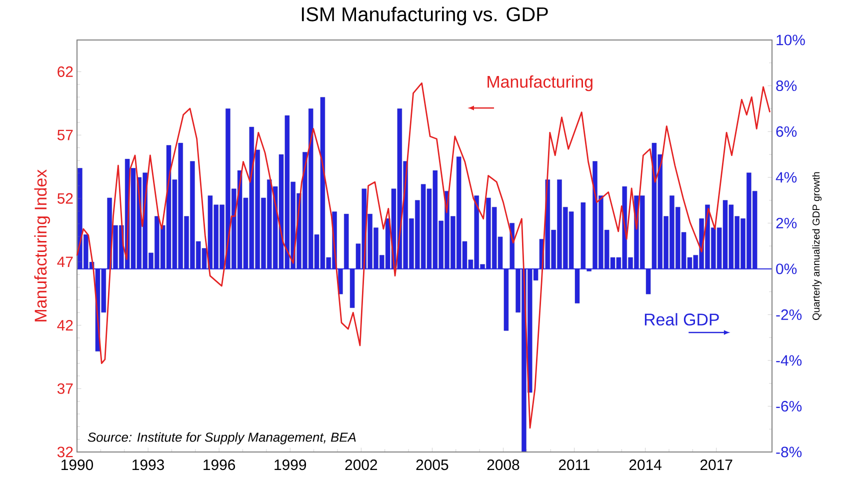  What do you see at coordinates (65, 135) in the screenshot?
I see `y-tick-label: 57` at bounding box center [65, 135].